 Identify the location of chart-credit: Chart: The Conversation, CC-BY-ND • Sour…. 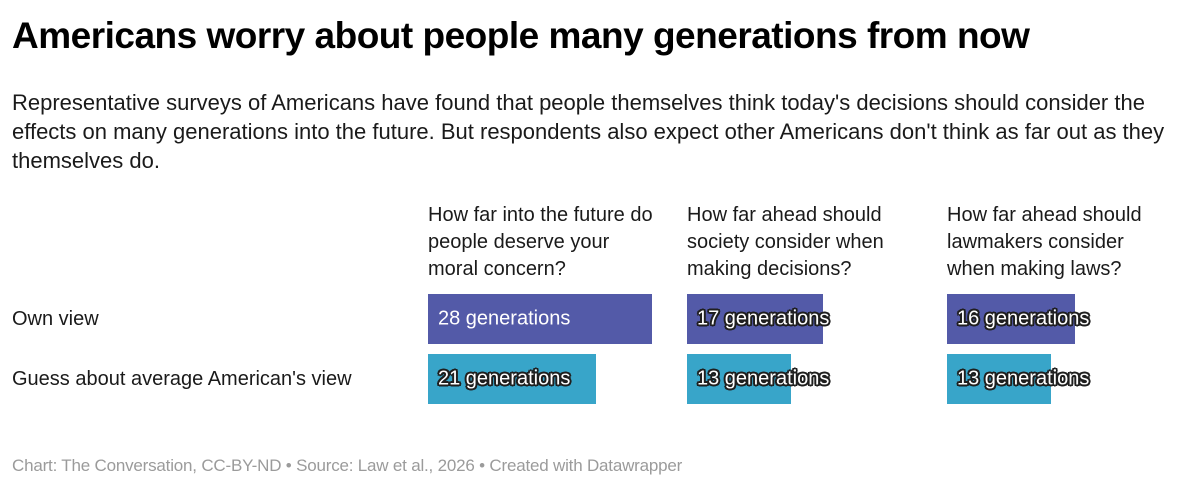
(347, 465).